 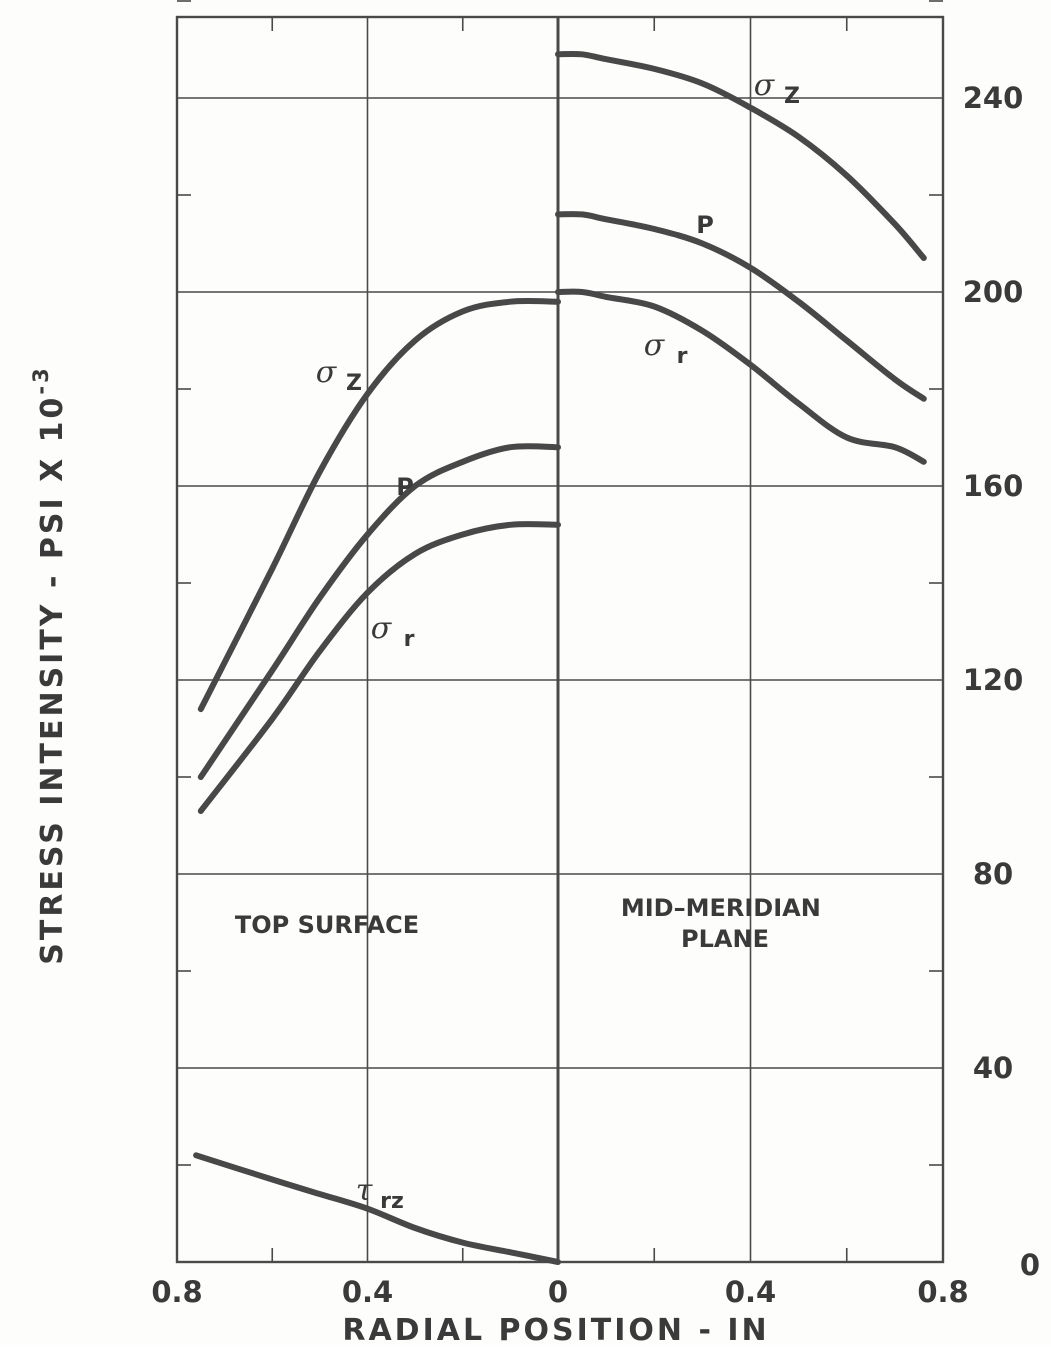 What do you see at coordinates (725, 939) in the screenshot?
I see `region-label-mid-meridian-line2: PLANE` at bounding box center [725, 939].